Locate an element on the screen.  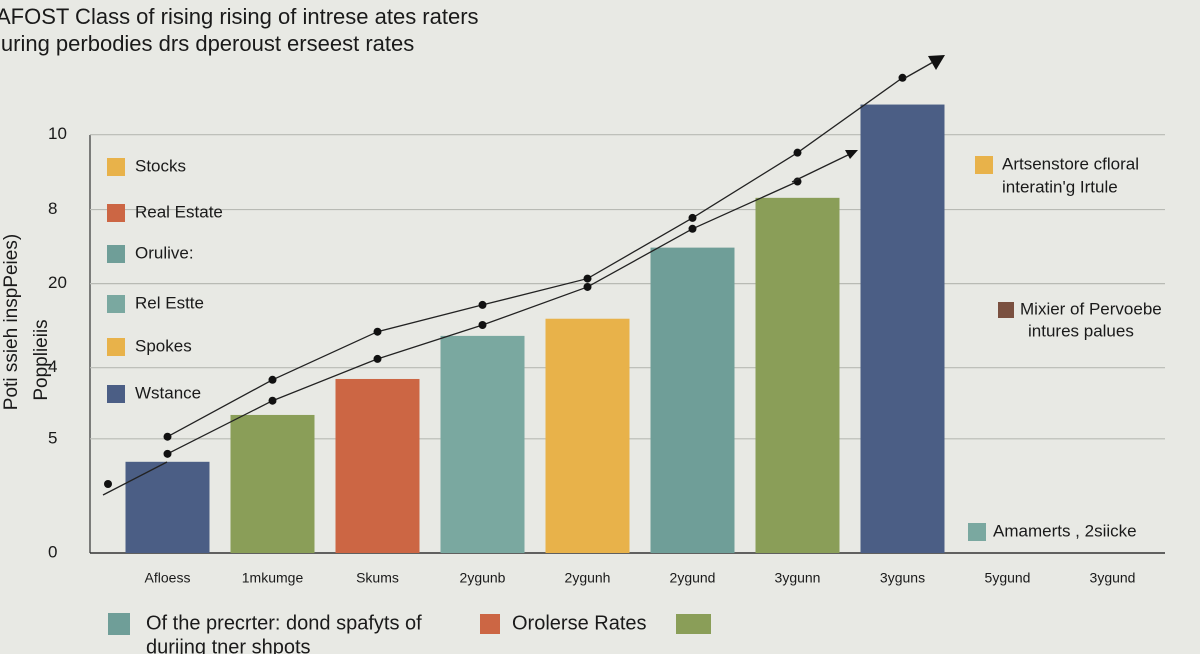
legend-label: Wstance is located at coordinates (168, 392).